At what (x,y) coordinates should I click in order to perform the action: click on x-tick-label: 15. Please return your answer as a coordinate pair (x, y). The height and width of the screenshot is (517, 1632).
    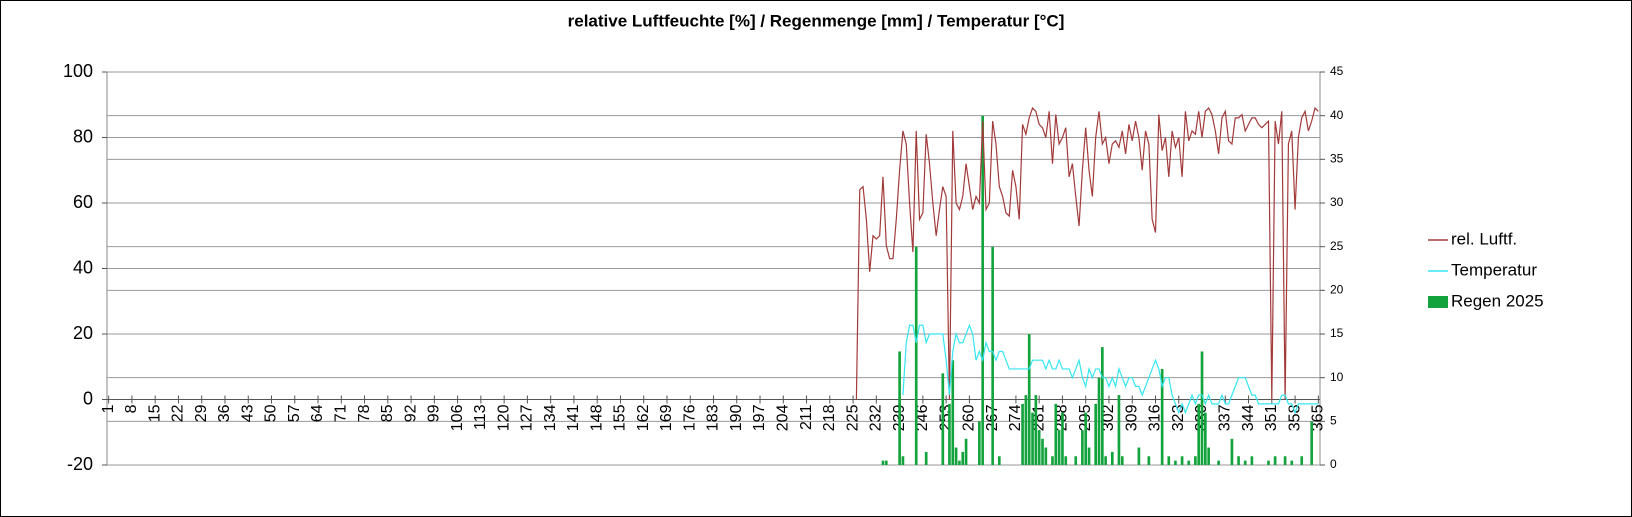
    Looking at the image, I should click on (154, 413).